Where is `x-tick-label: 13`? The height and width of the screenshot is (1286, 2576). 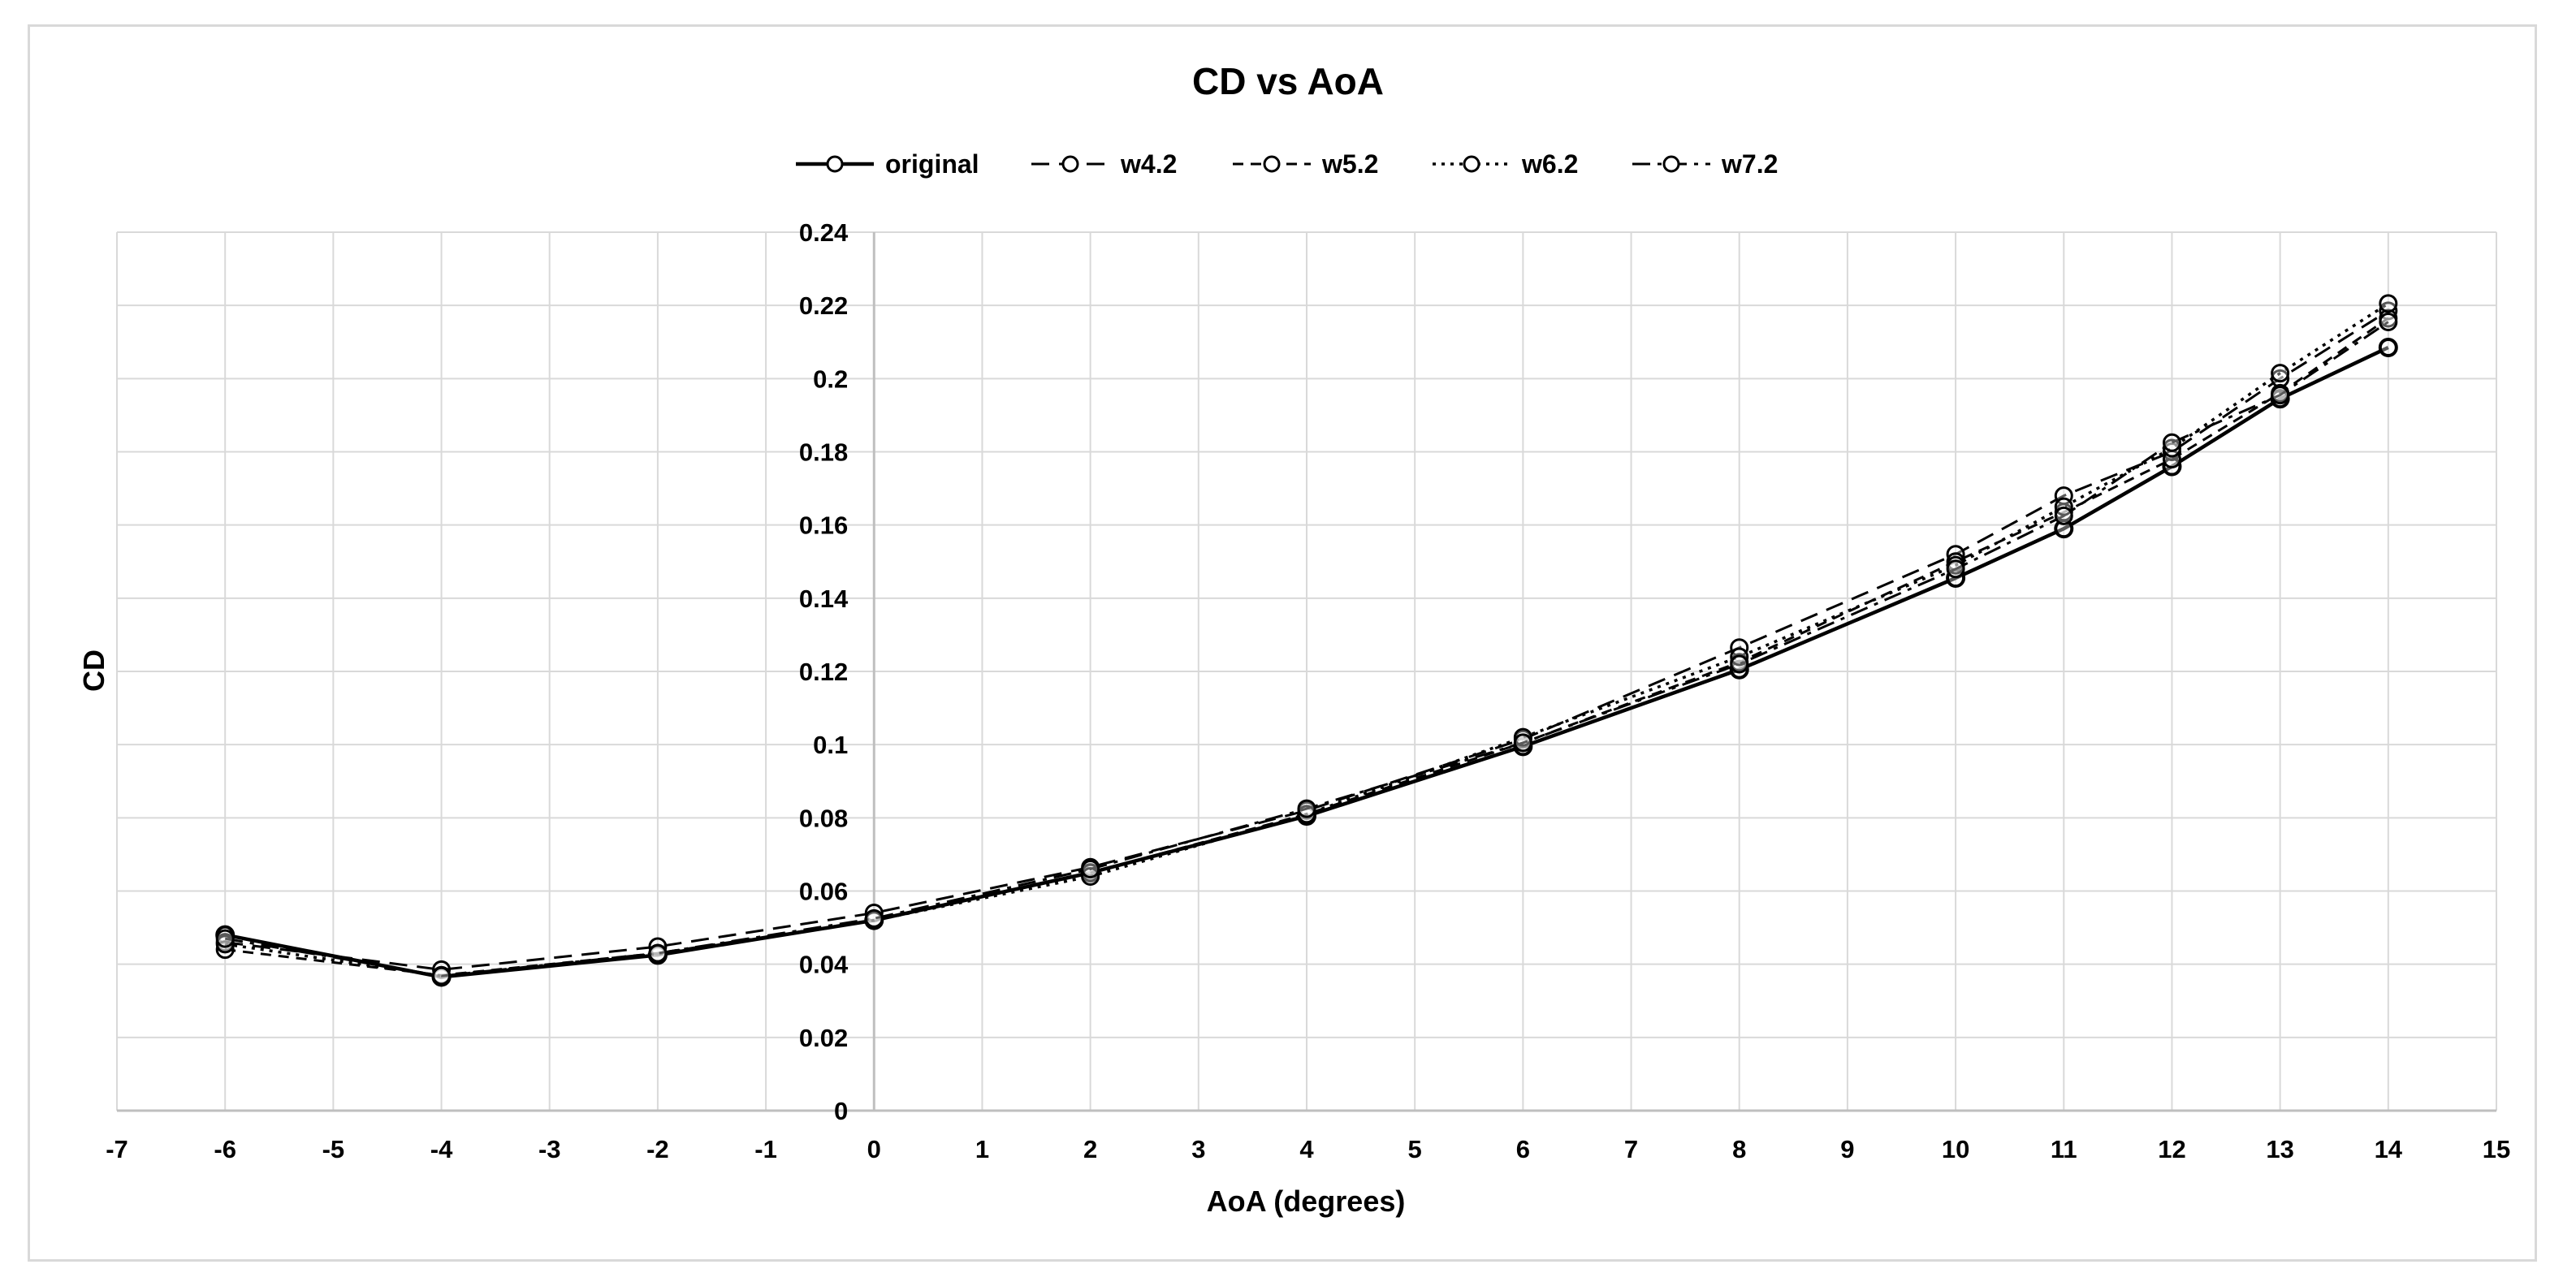 x-tick-label: 13 is located at coordinates (2280, 1149).